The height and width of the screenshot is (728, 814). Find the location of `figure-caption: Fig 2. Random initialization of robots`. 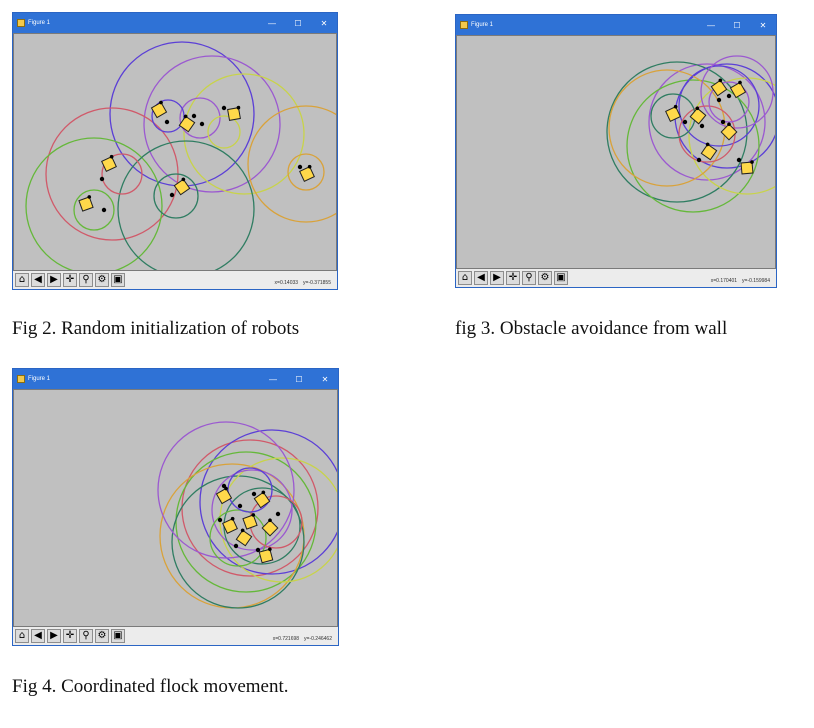

figure-caption: Fig 2. Random initialization of robots is located at coordinates (156, 328).